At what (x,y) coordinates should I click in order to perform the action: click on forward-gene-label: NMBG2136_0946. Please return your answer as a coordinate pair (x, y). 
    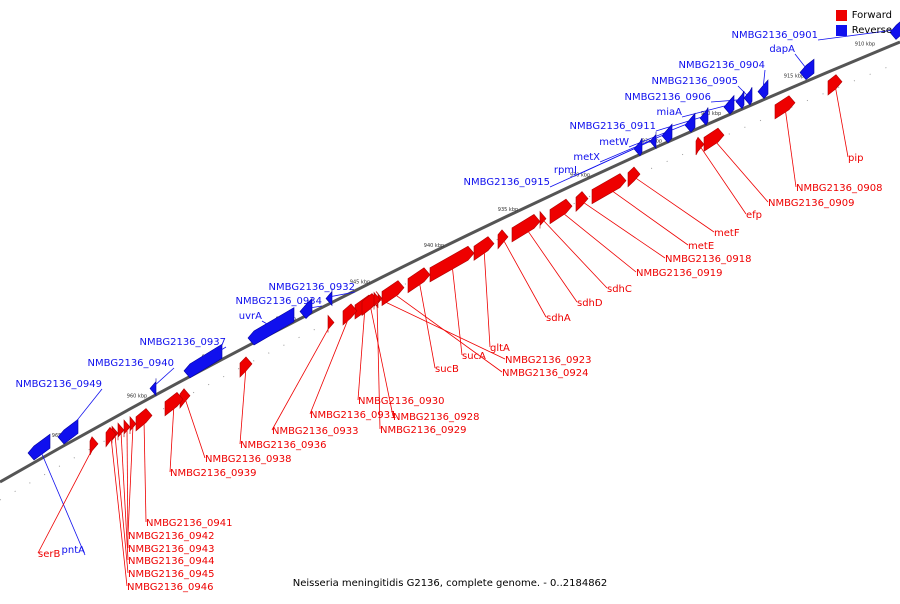
    Looking at the image, I should click on (170, 587).